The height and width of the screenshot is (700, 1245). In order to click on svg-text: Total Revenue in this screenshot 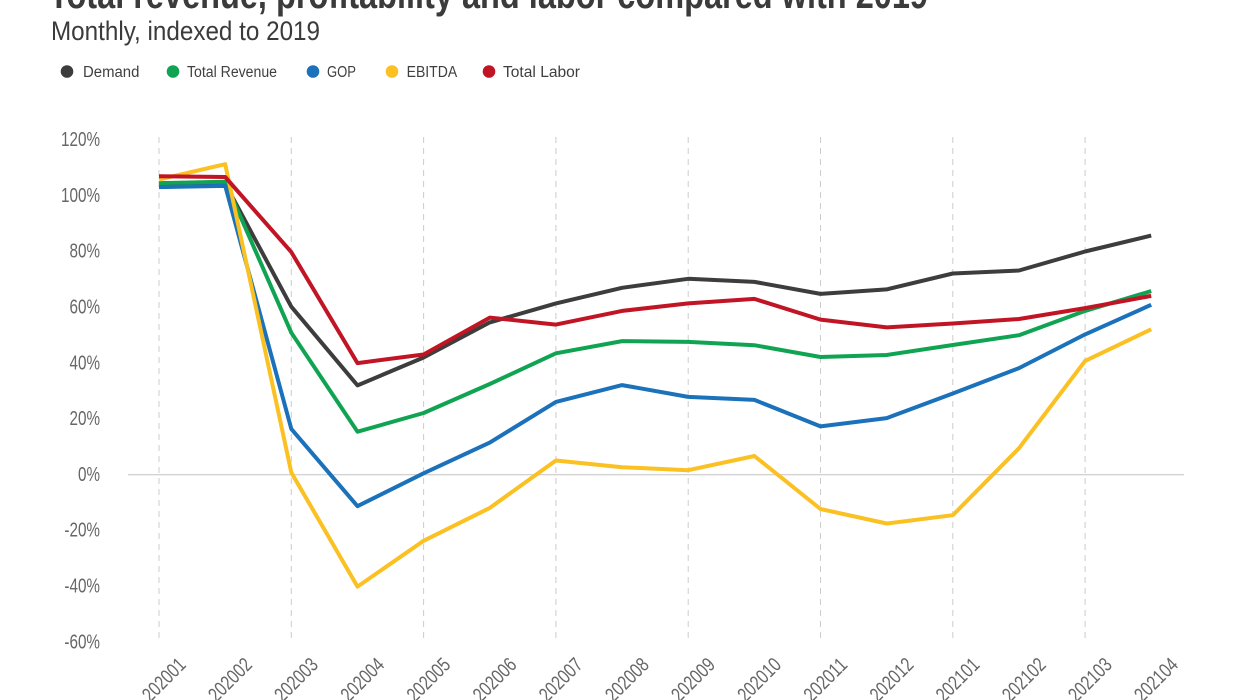, I will do `click(232, 72)`.